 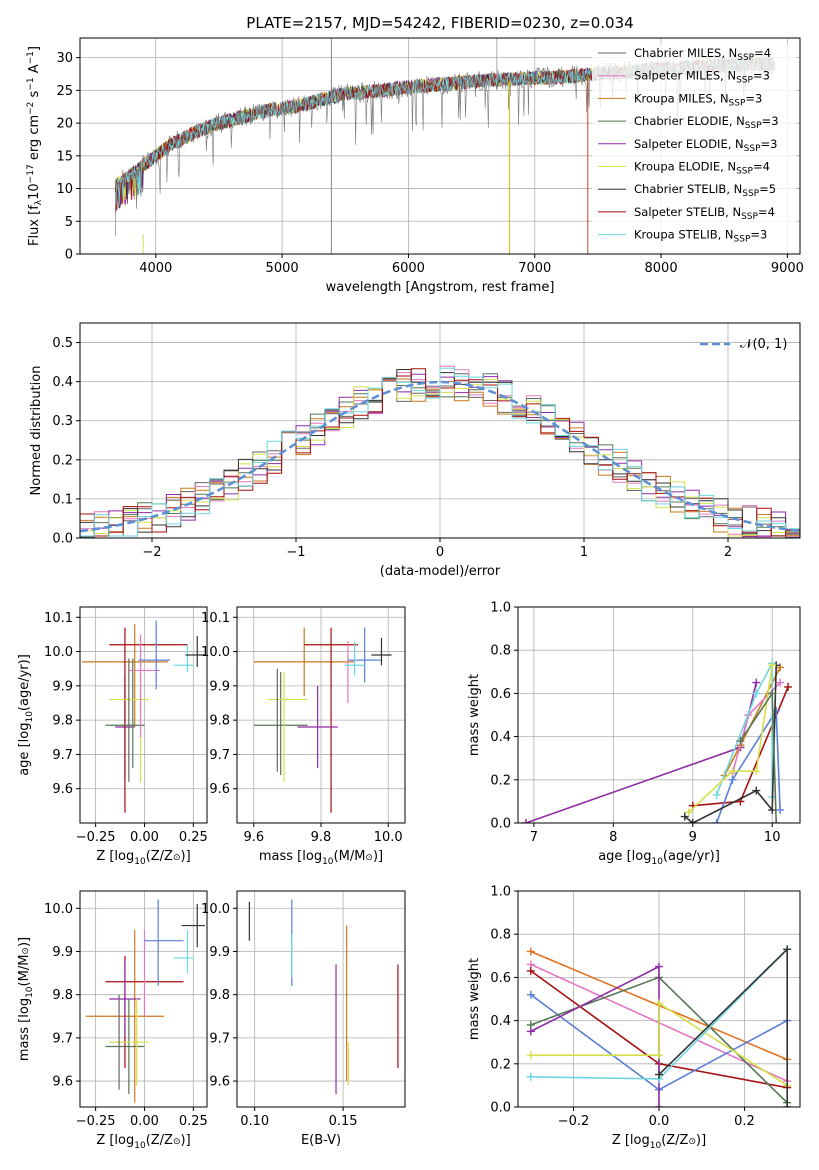 What do you see at coordinates (440, 571) in the screenshot?
I see `x-axis-label: (data-model)/error` at bounding box center [440, 571].